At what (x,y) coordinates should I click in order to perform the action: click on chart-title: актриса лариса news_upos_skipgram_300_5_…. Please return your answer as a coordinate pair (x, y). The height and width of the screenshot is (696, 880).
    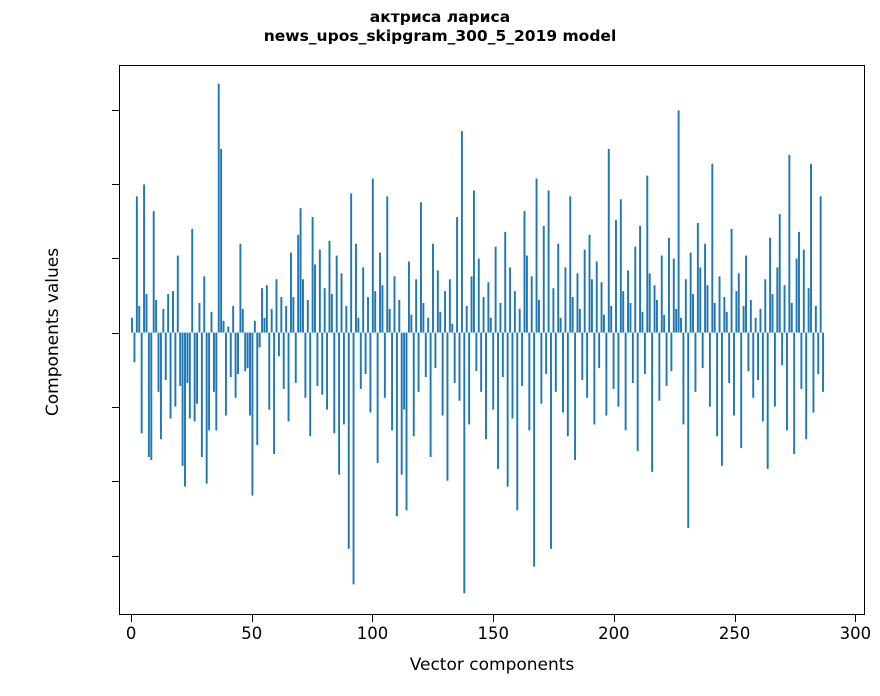
    Looking at the image, I should click on (440, 27).